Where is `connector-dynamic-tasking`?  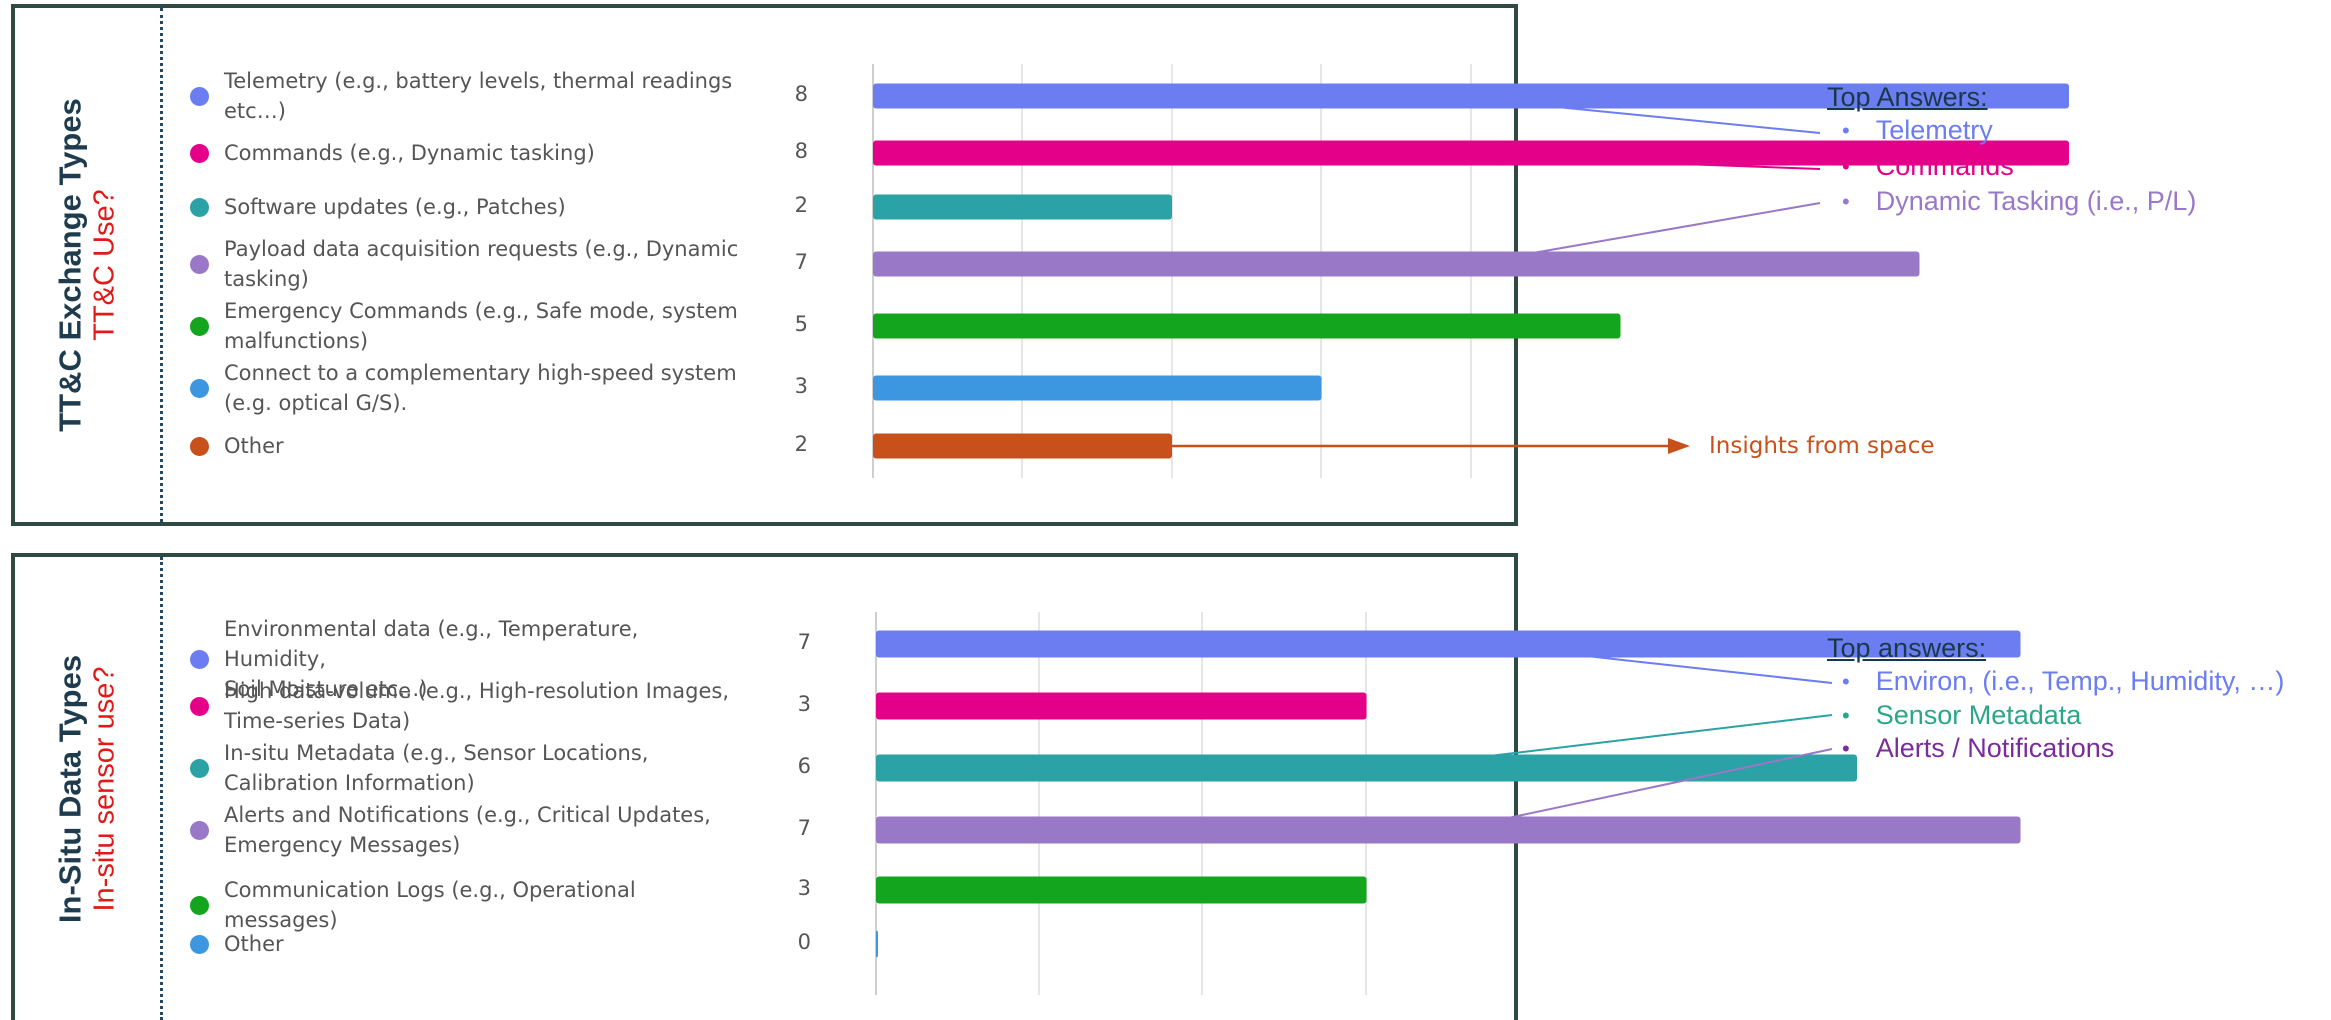
connector-dynamic-tasking is located at coordinates (1622, 237).